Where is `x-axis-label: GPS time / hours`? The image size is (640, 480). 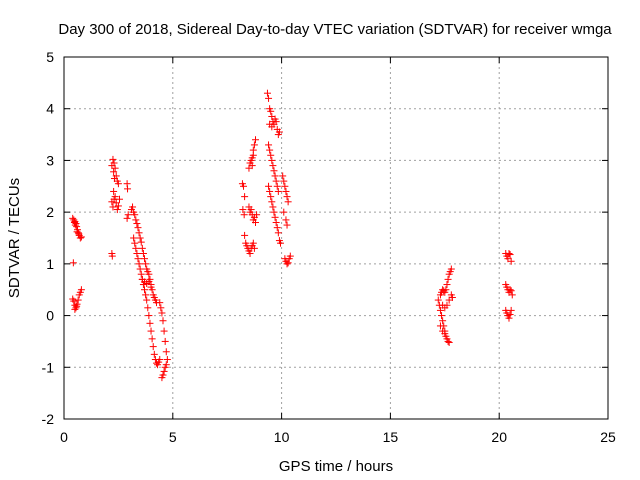
x-axis-label: GPS time / hours is located at coordinates (336, 466).